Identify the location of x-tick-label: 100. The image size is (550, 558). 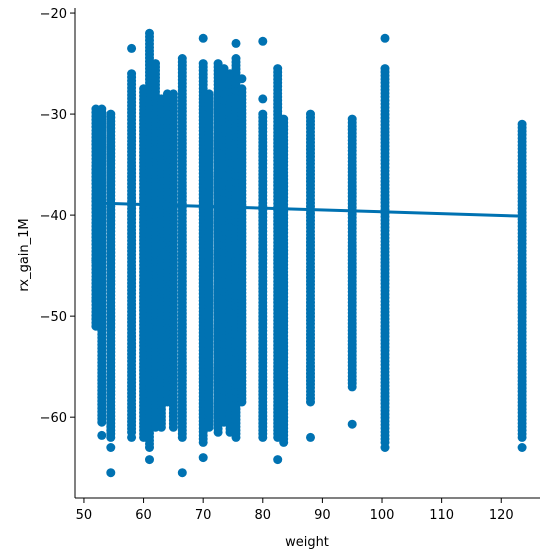
(382, 515).